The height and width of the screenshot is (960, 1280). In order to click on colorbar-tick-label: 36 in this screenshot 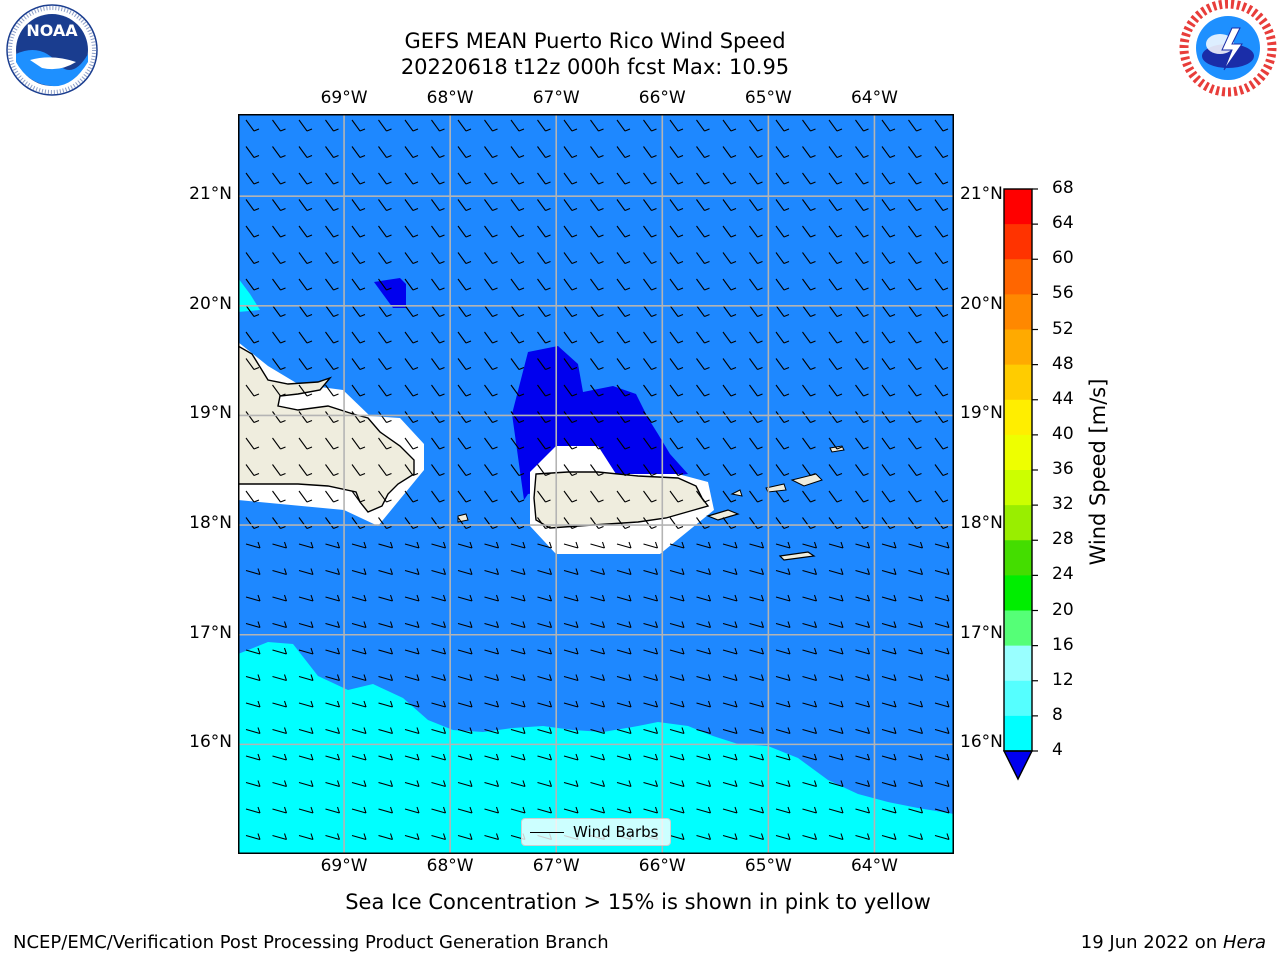, I will do `click(1063, 469)`.